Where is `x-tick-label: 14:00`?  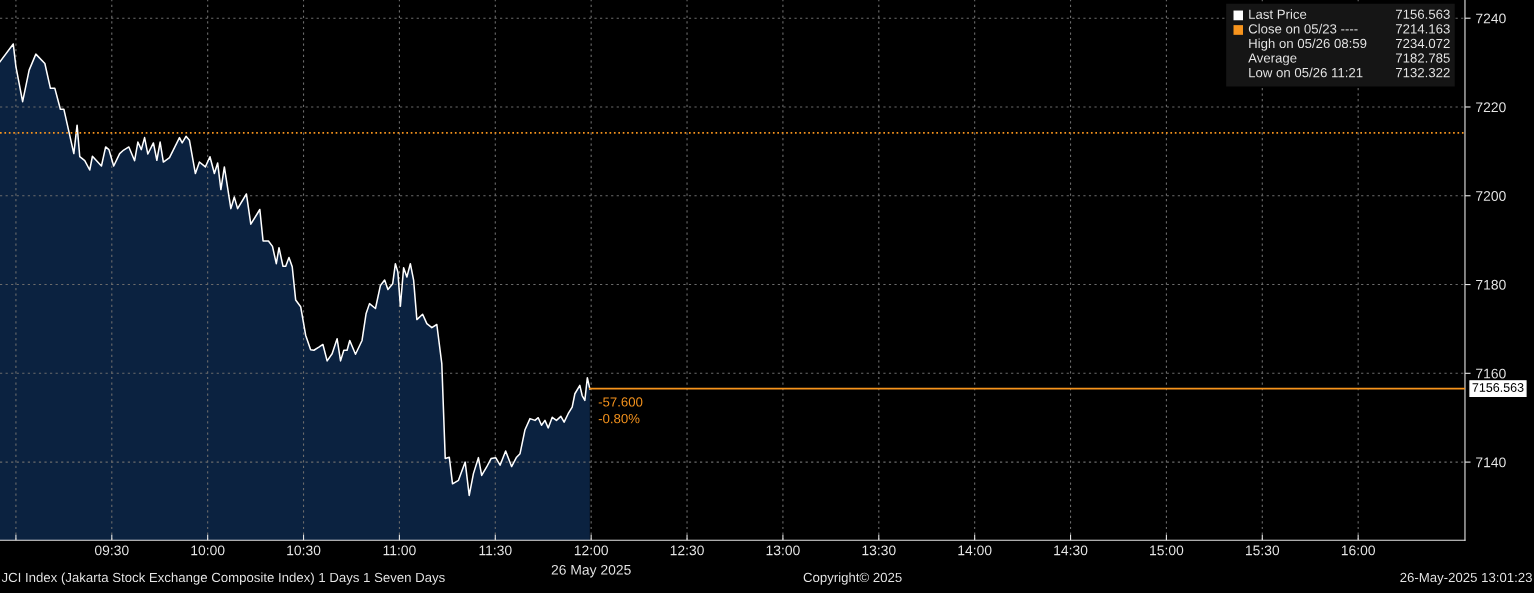
x-tick-label: 14:00 is located at coordinates (975, 550).